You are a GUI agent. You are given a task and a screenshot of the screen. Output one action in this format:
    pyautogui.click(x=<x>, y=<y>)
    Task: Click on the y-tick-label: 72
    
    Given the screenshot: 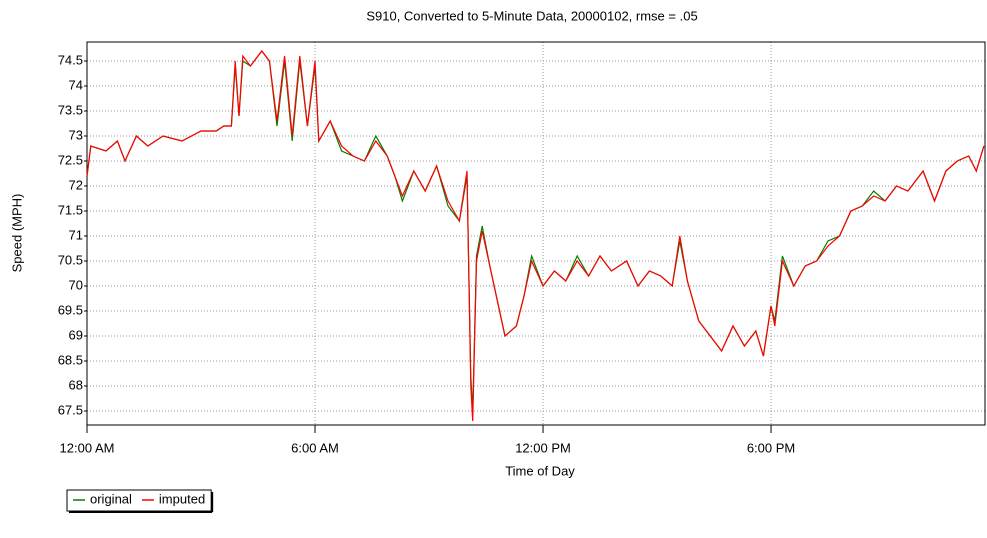 What is the action you would take?
    pyautogui.click(x=76, y=184)
    